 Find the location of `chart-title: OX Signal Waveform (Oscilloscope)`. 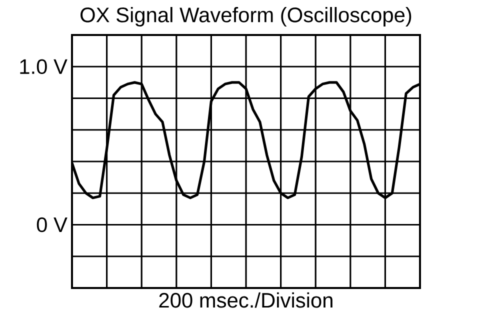

chart-title: OX Signal Waveform (Oscilloscope) is located at coordinates (246, 16).